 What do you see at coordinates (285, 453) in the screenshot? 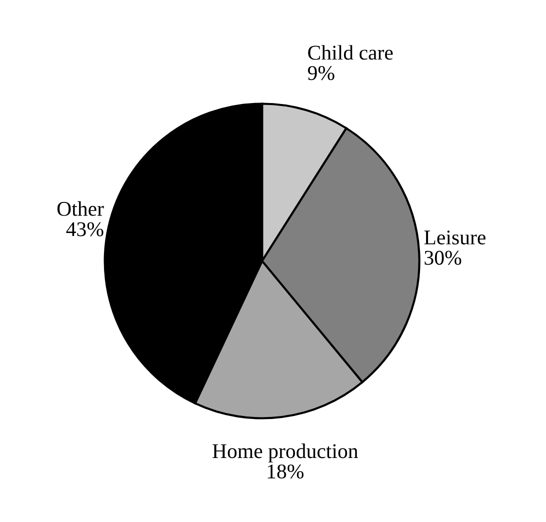
I see `slice-label: Home production` at bounding box center [285, 453].